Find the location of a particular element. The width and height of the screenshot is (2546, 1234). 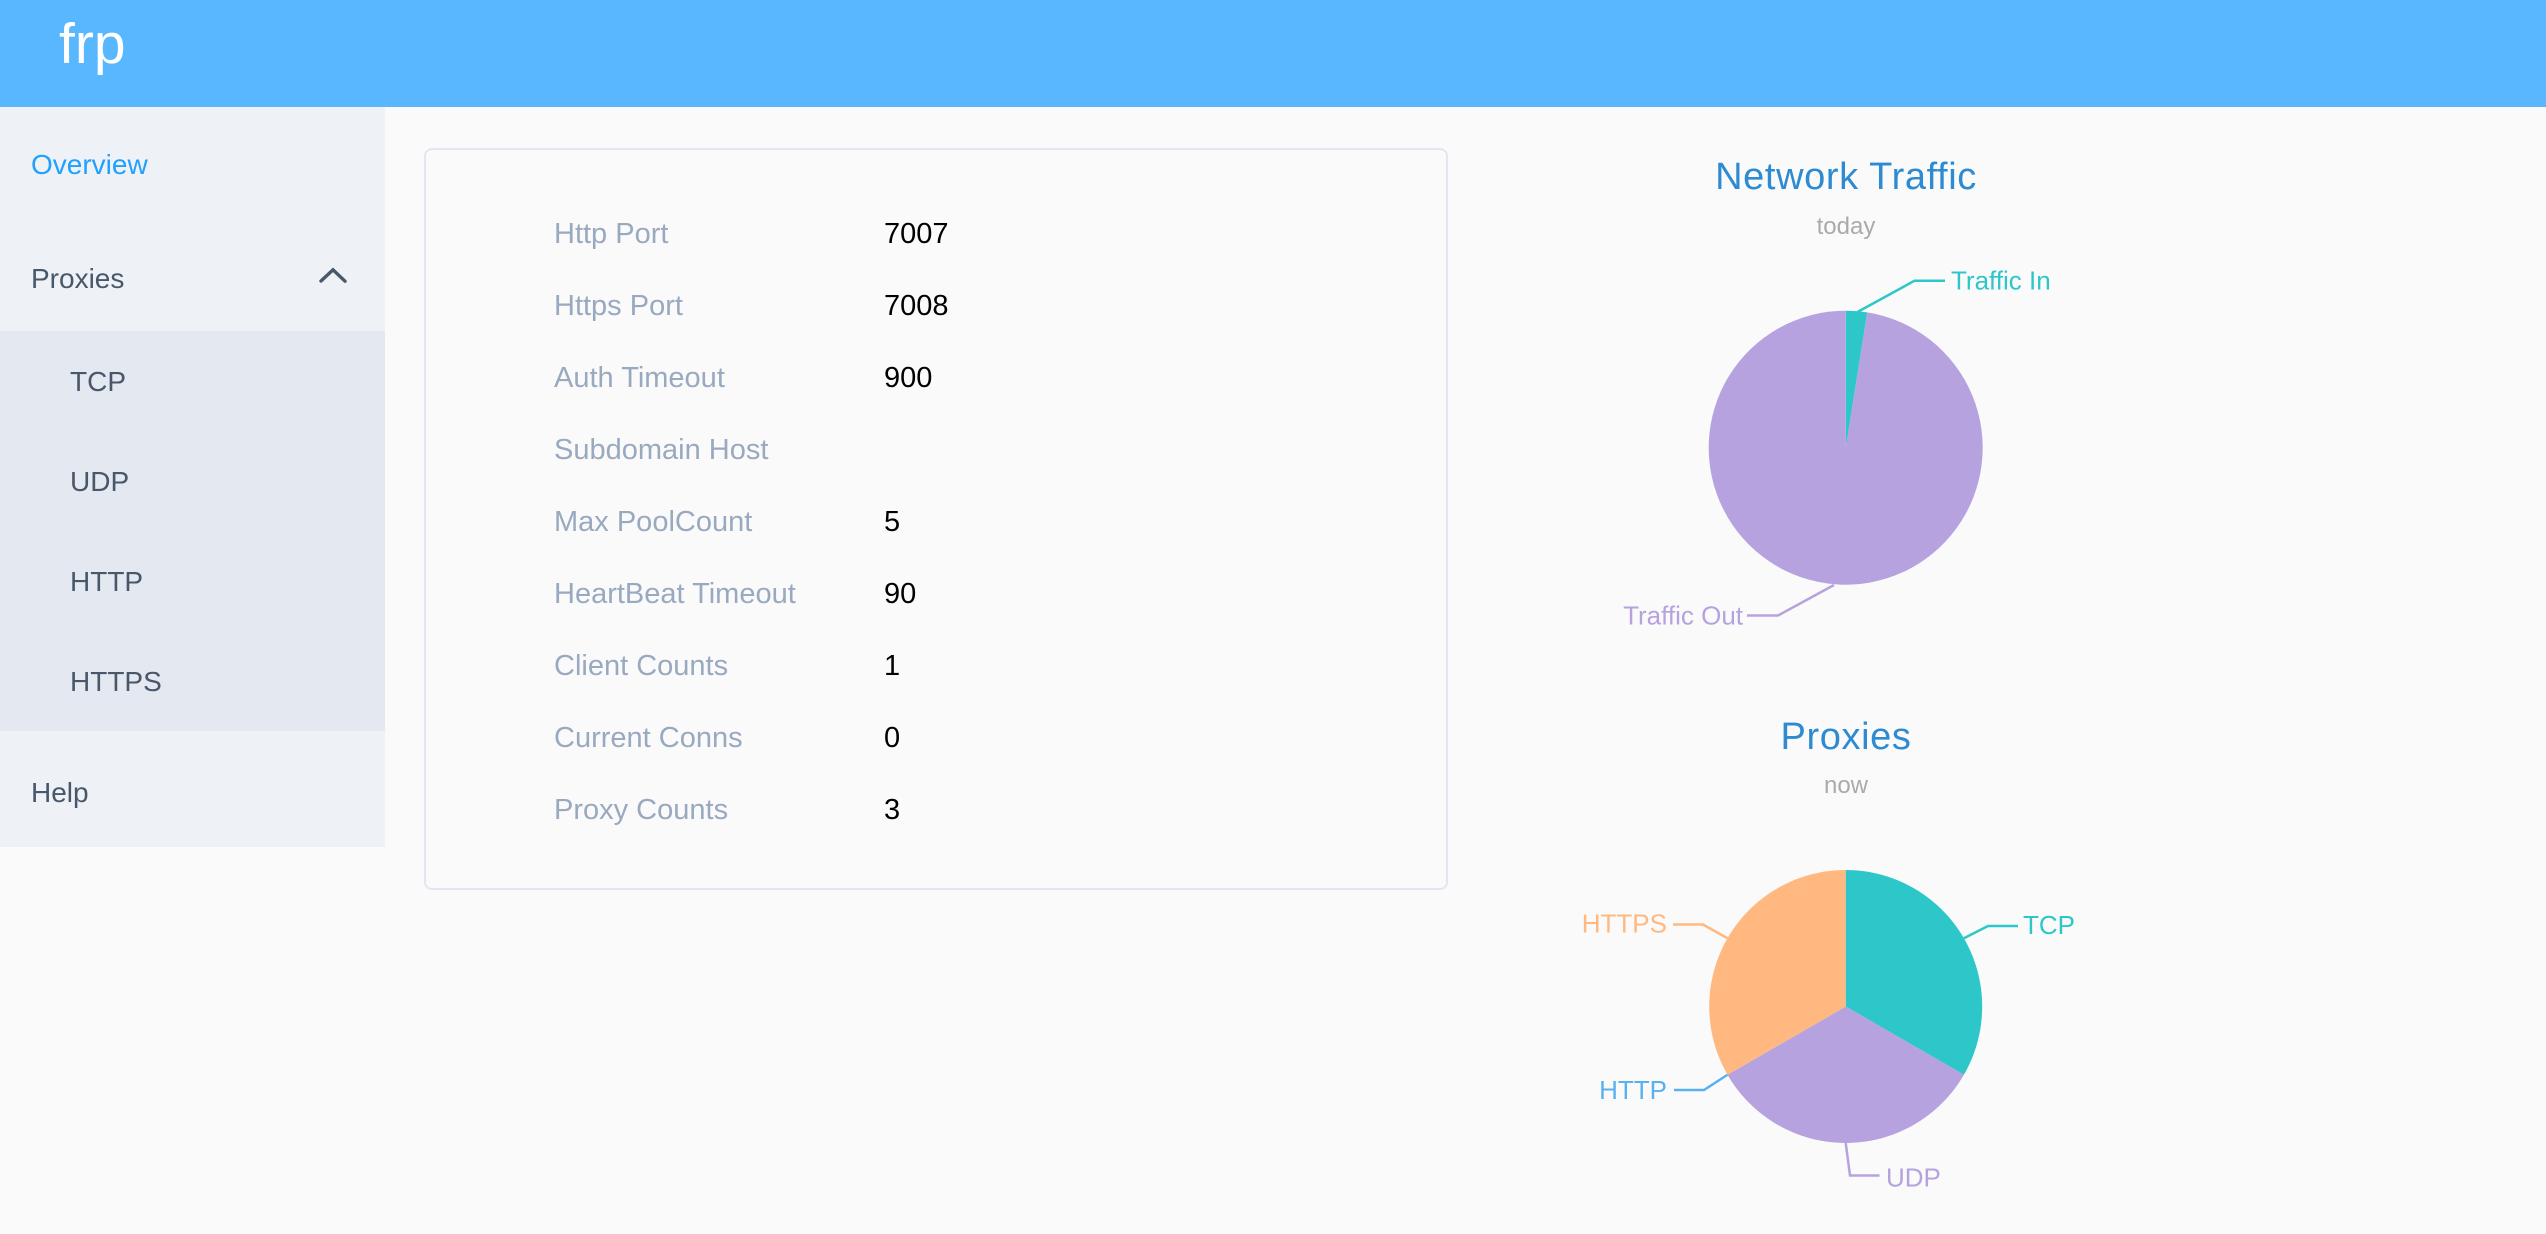

svg-text: today is located at coordinates (1846, 226).